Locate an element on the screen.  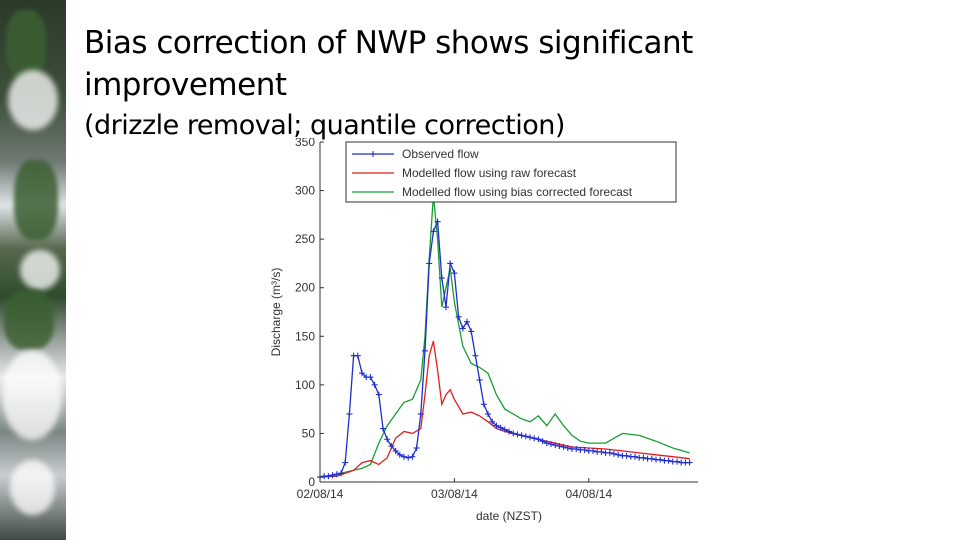
y-tick-label: 250 is located at coordinates (305, 239).